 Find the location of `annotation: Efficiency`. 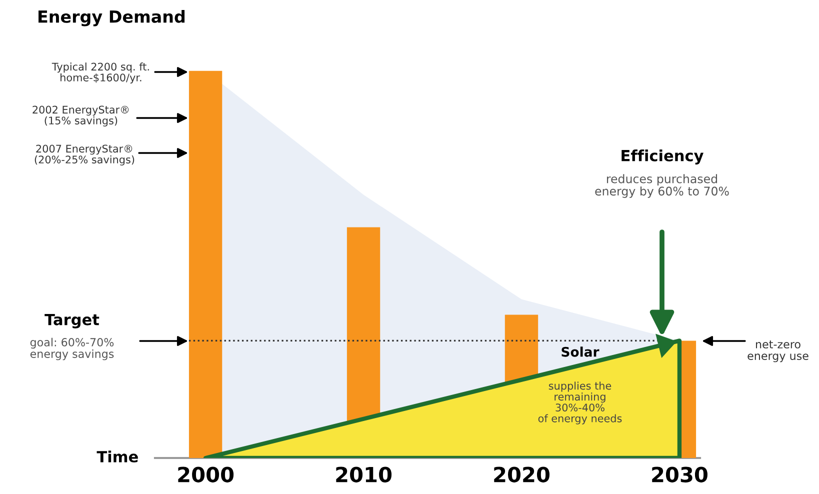

annotation: Efficiency is located at coordinates (663, 157).